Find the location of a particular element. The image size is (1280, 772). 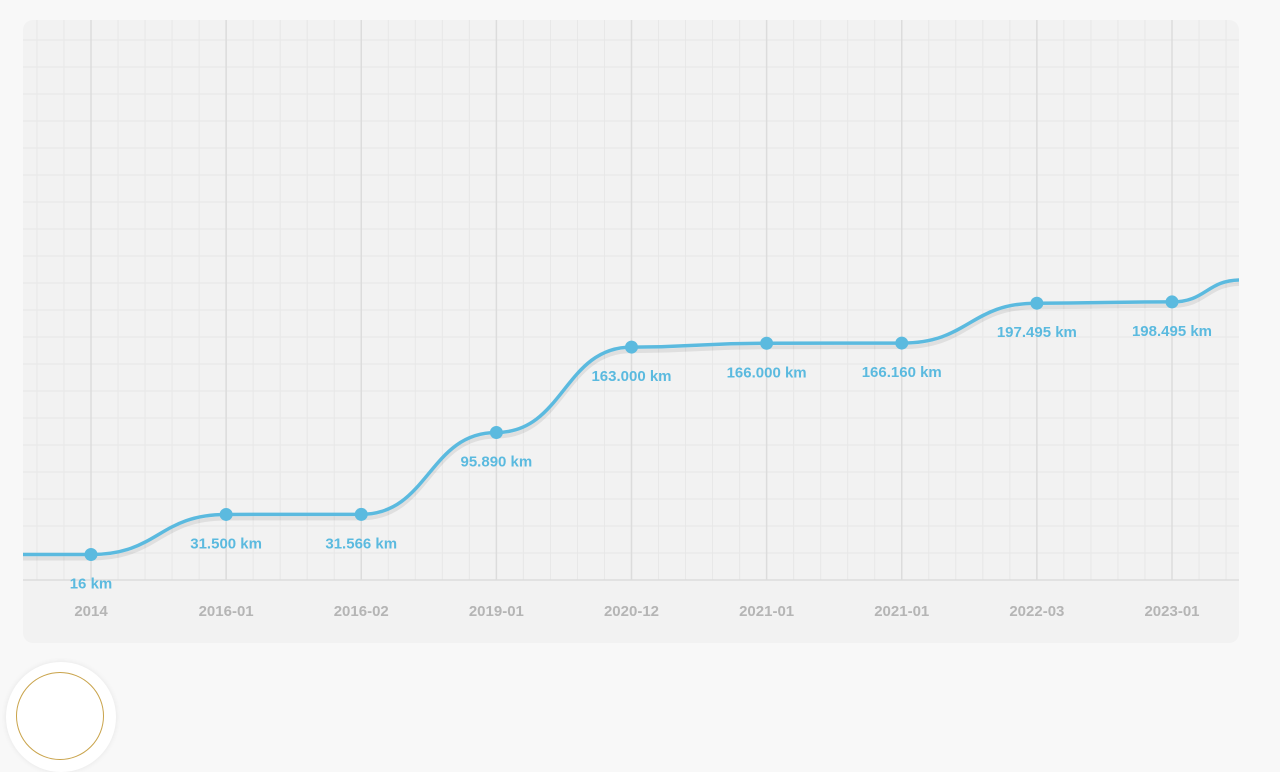

avatar is located at coordinates (61, 717).